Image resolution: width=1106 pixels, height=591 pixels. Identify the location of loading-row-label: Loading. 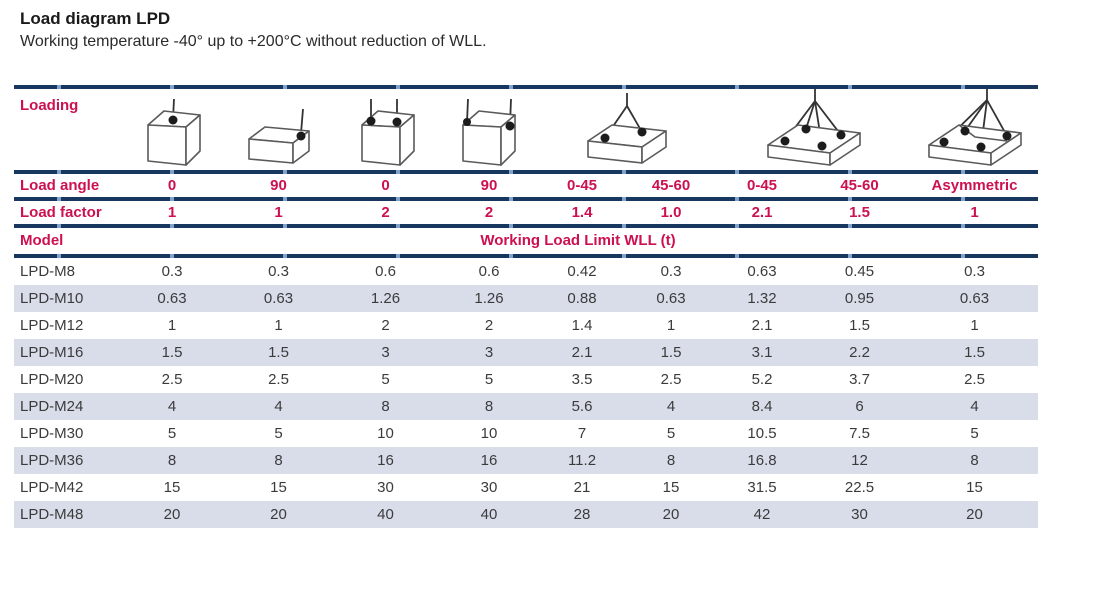
(49, 105).